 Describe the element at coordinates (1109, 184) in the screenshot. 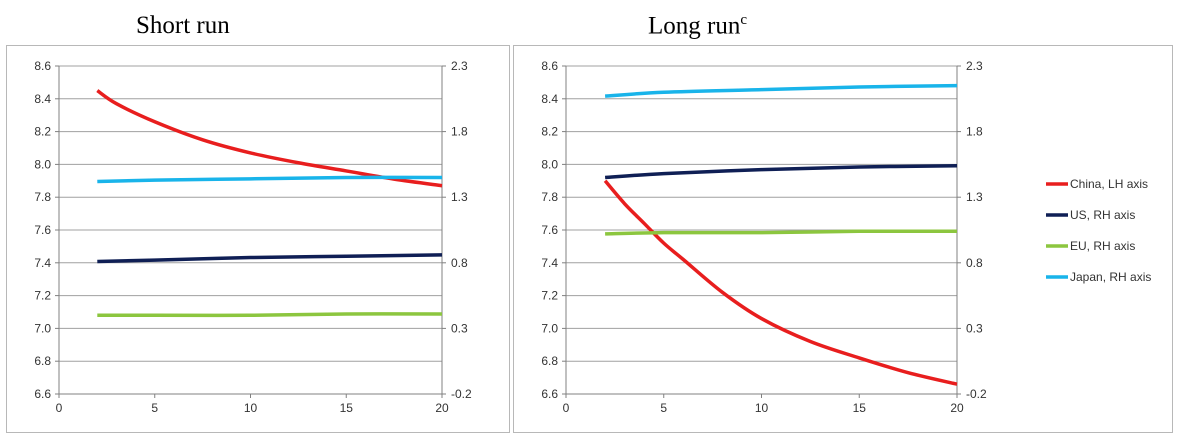

I see `legend-label-china-lh-axis: China, LH axis` at that location.